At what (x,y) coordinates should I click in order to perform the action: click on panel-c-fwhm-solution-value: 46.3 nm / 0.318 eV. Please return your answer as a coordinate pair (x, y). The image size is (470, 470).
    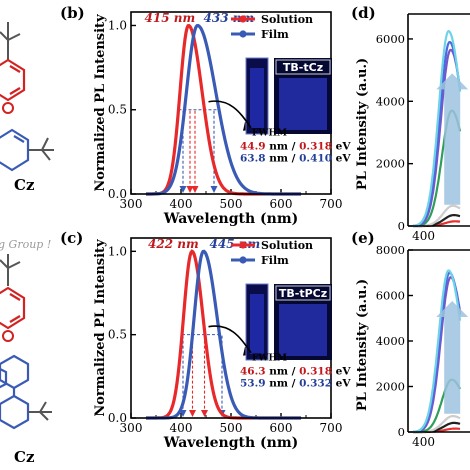
    Looking at the image, I should click on (295, 372).